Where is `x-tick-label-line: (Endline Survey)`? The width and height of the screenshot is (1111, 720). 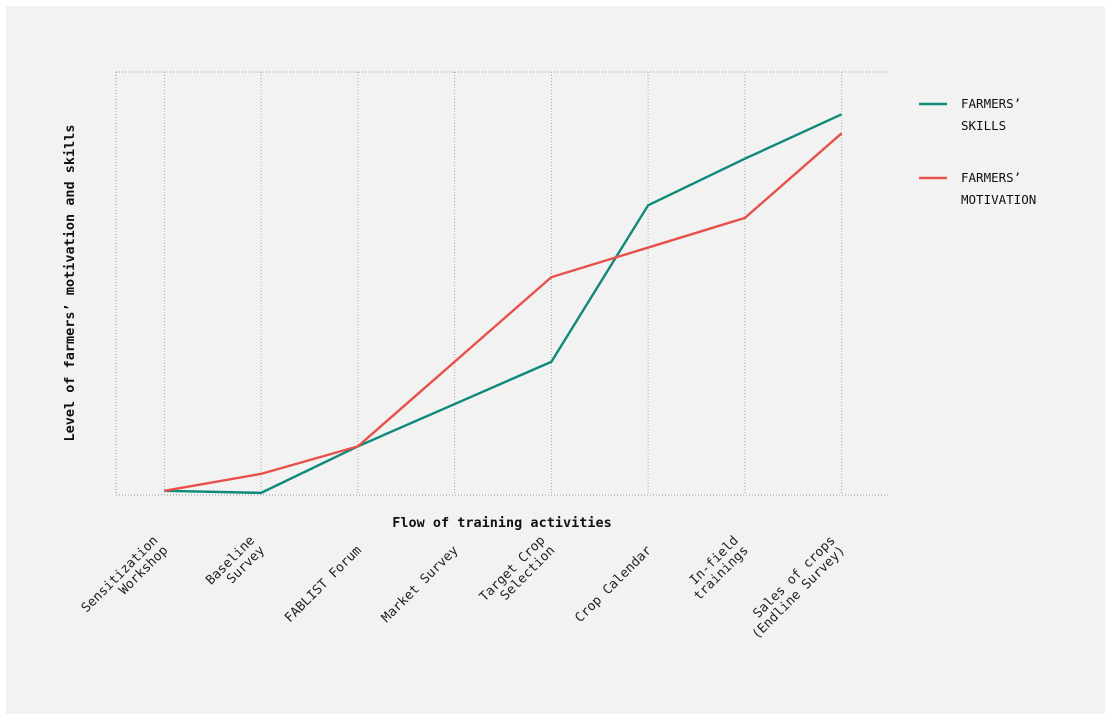 x-tick-label-line: (Endline Survey) is located at coordinates (798, 592).